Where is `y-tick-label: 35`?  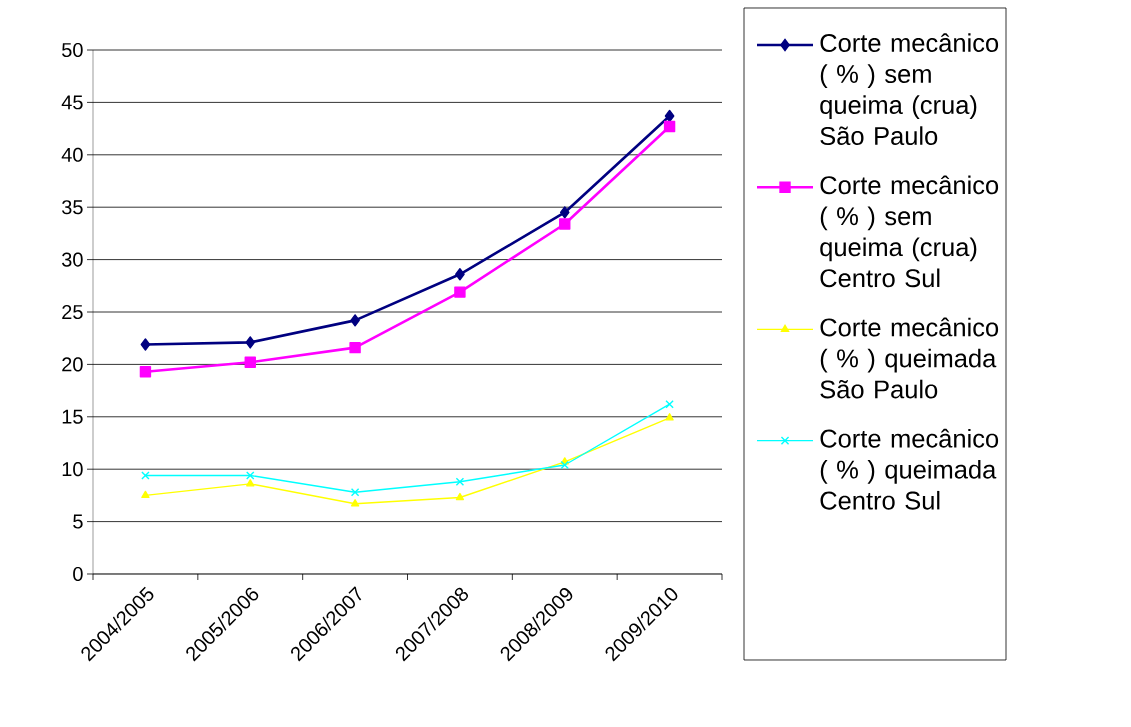 y-tick-label: 35 is located at coordinates (72, 207).